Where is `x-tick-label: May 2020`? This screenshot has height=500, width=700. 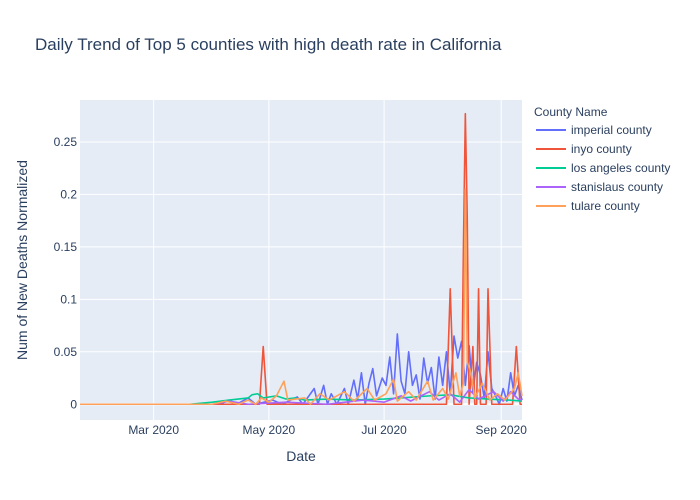 x-tick-label: May 2020 is located at coordinates (269, 430).